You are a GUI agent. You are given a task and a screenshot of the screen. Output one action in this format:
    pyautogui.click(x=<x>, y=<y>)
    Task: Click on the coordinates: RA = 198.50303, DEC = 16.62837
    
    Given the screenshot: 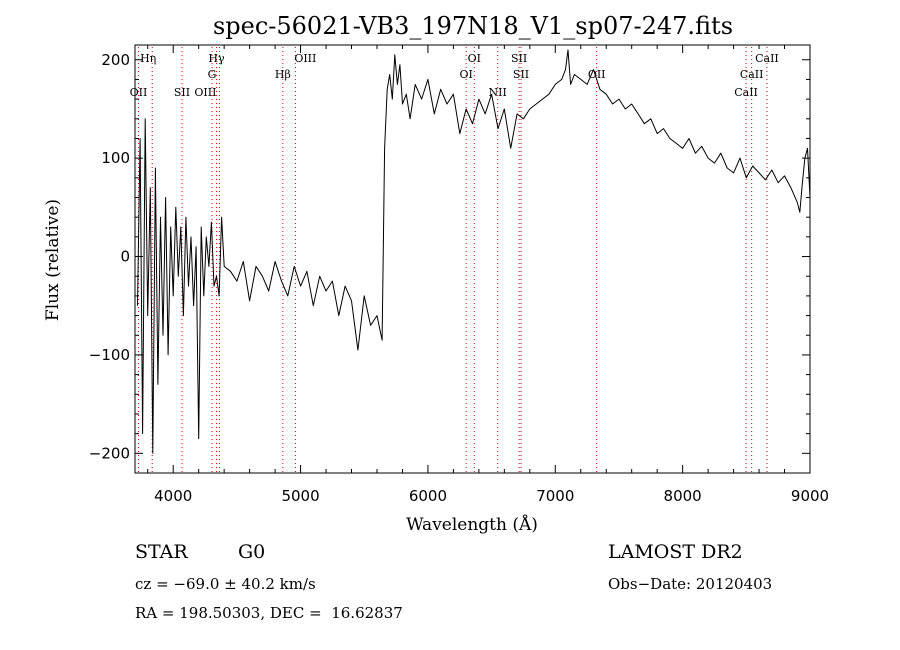 What is the action you would take?
    pyautogui.click(x=269, y=613)
    